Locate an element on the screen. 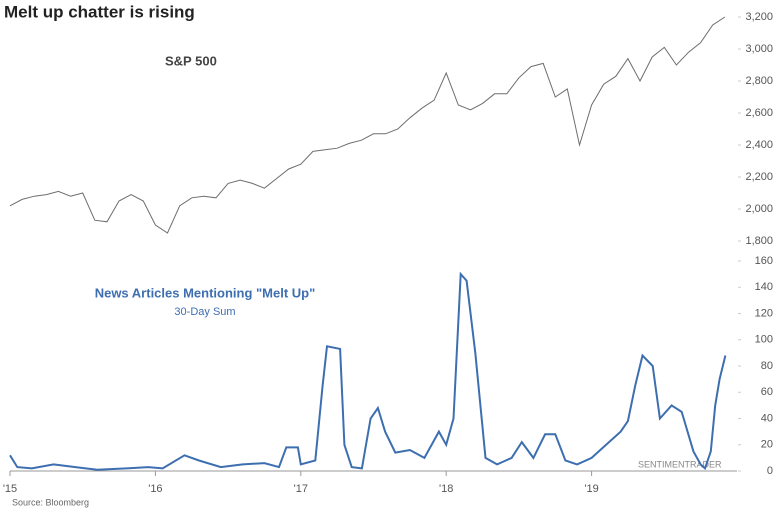 The height and width of the screenshot is (512, 780). y-tick-label: 80 is located at coordinates (767, 366).